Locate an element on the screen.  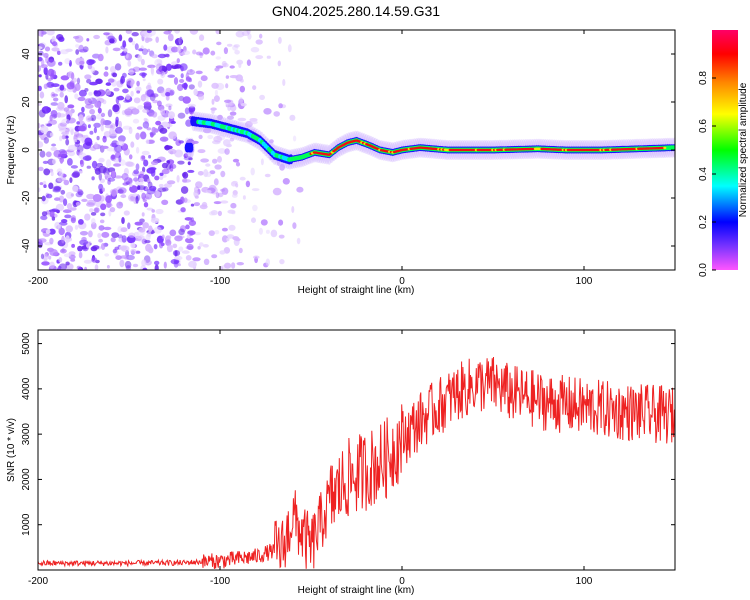
chart-title: GN04.2025.280.14.59.G31 is located at coordinates (356, 11).